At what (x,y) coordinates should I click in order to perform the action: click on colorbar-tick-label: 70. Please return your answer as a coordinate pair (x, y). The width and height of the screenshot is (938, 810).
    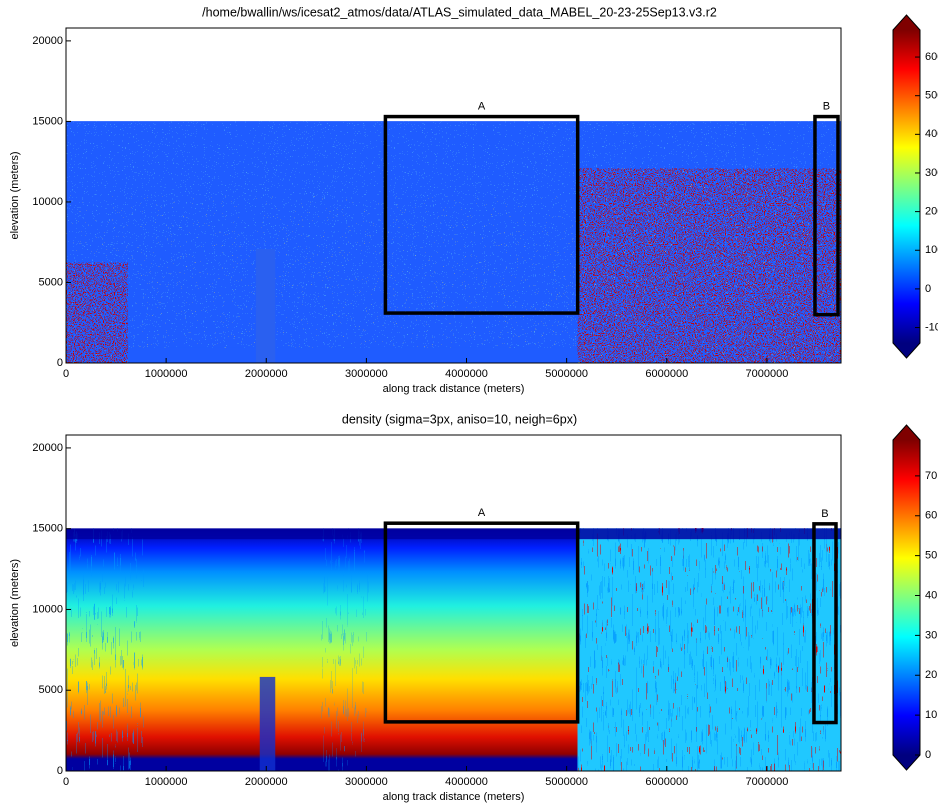
    Looking at the image, I should click on (931, 476).